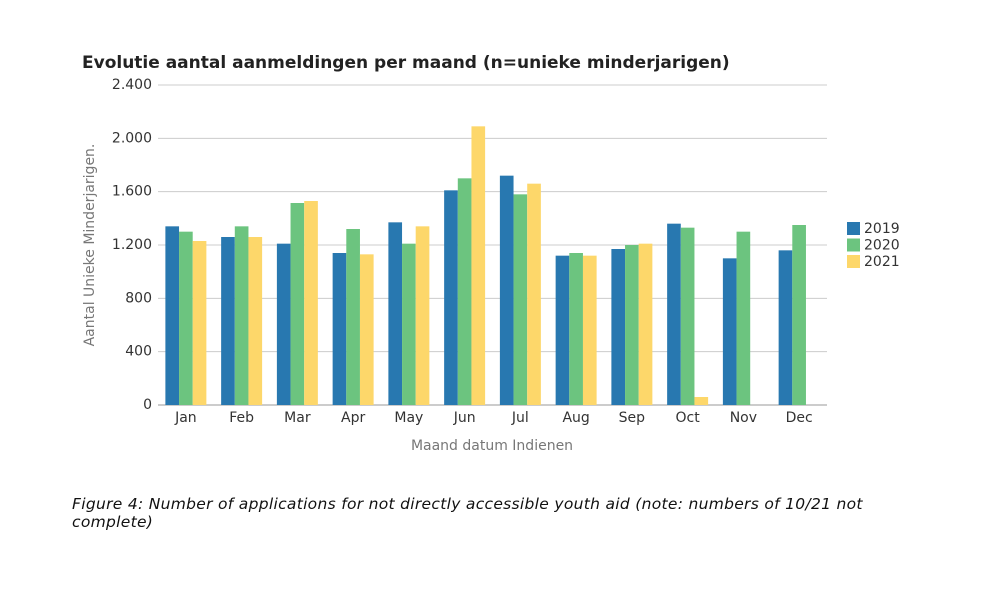 The image size is (989, 594). Describe the element at coordinates (297, 418) in the screenshot. I see `x-tick-label: Mar` at that location.